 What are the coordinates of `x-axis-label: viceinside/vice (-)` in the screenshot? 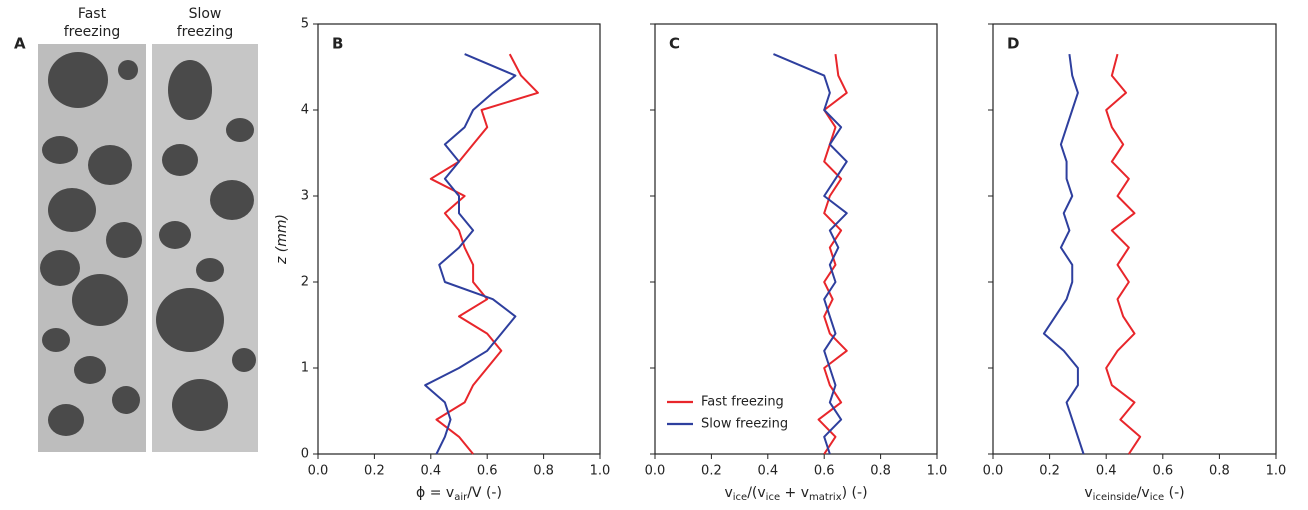 It's located at (1134, 494).